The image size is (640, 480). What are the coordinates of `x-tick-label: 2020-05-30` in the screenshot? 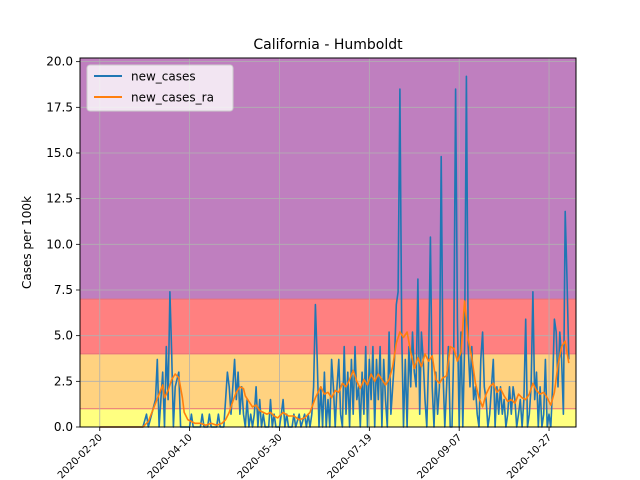 It's located at (260, 456).